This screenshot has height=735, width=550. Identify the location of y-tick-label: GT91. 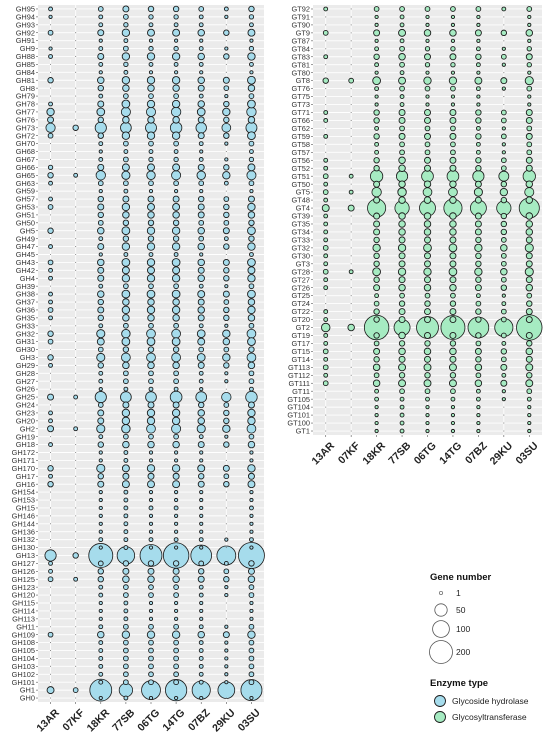
(301, 17).